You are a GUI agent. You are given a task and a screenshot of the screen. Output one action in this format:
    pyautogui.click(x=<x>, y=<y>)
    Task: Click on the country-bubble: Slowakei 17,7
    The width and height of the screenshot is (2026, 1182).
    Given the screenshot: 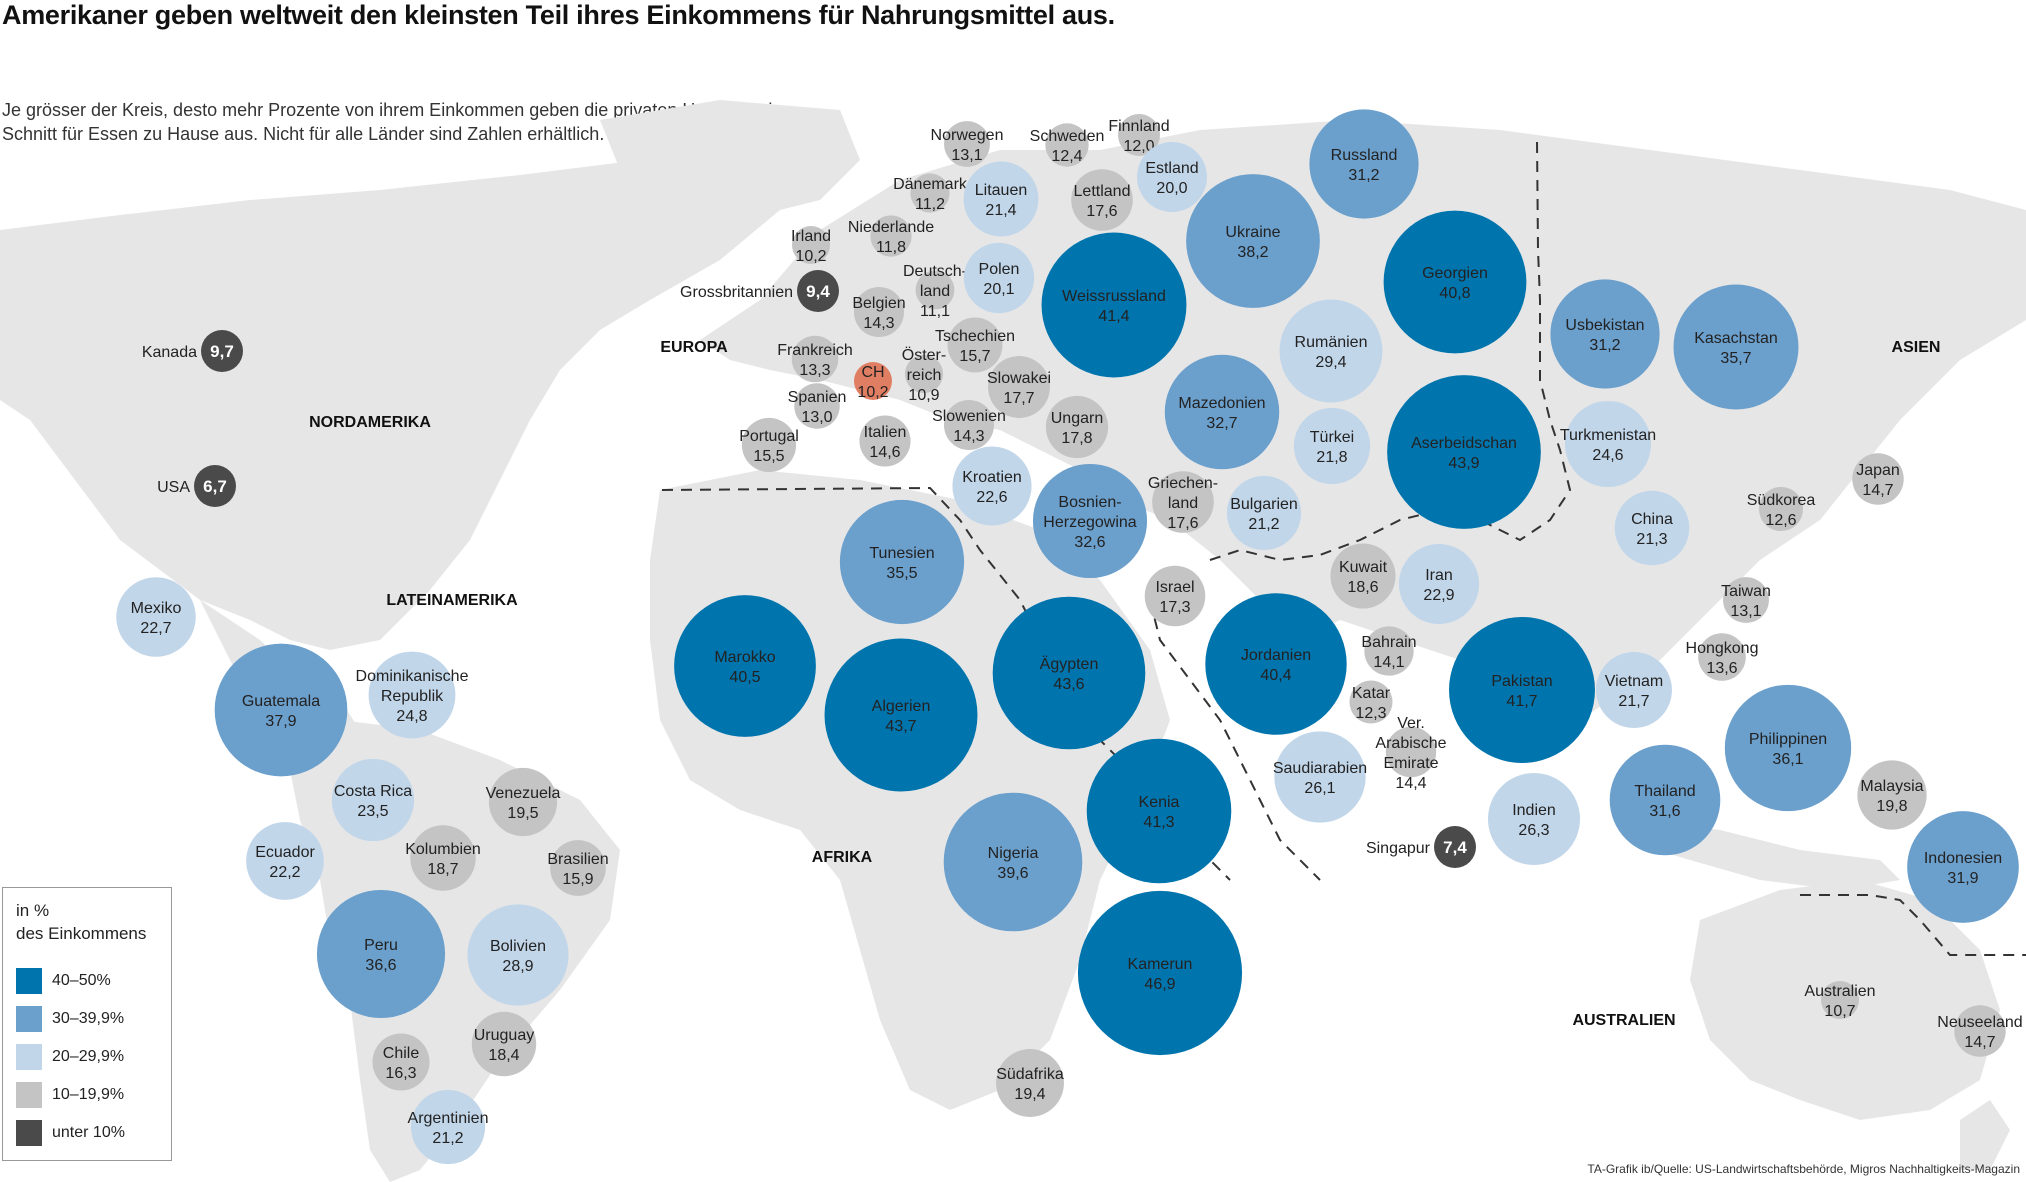 What is the action you would take?
    pyautogui.click(x=1019, y=387)
    